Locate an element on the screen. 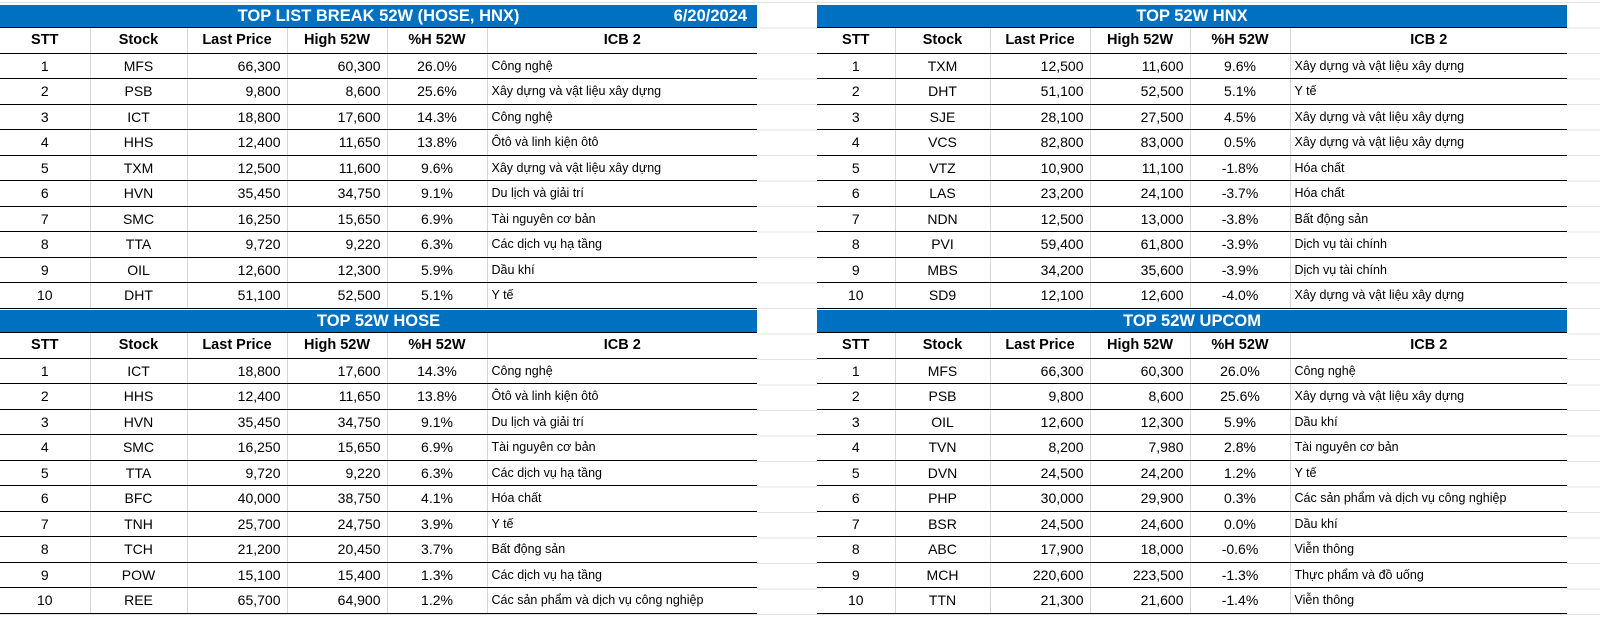 This screenshot has height=627, width=1600. table-row: 1 MFS 66,300 60,300 26.0% Công nghệ is located at coordinates (1192, 371).